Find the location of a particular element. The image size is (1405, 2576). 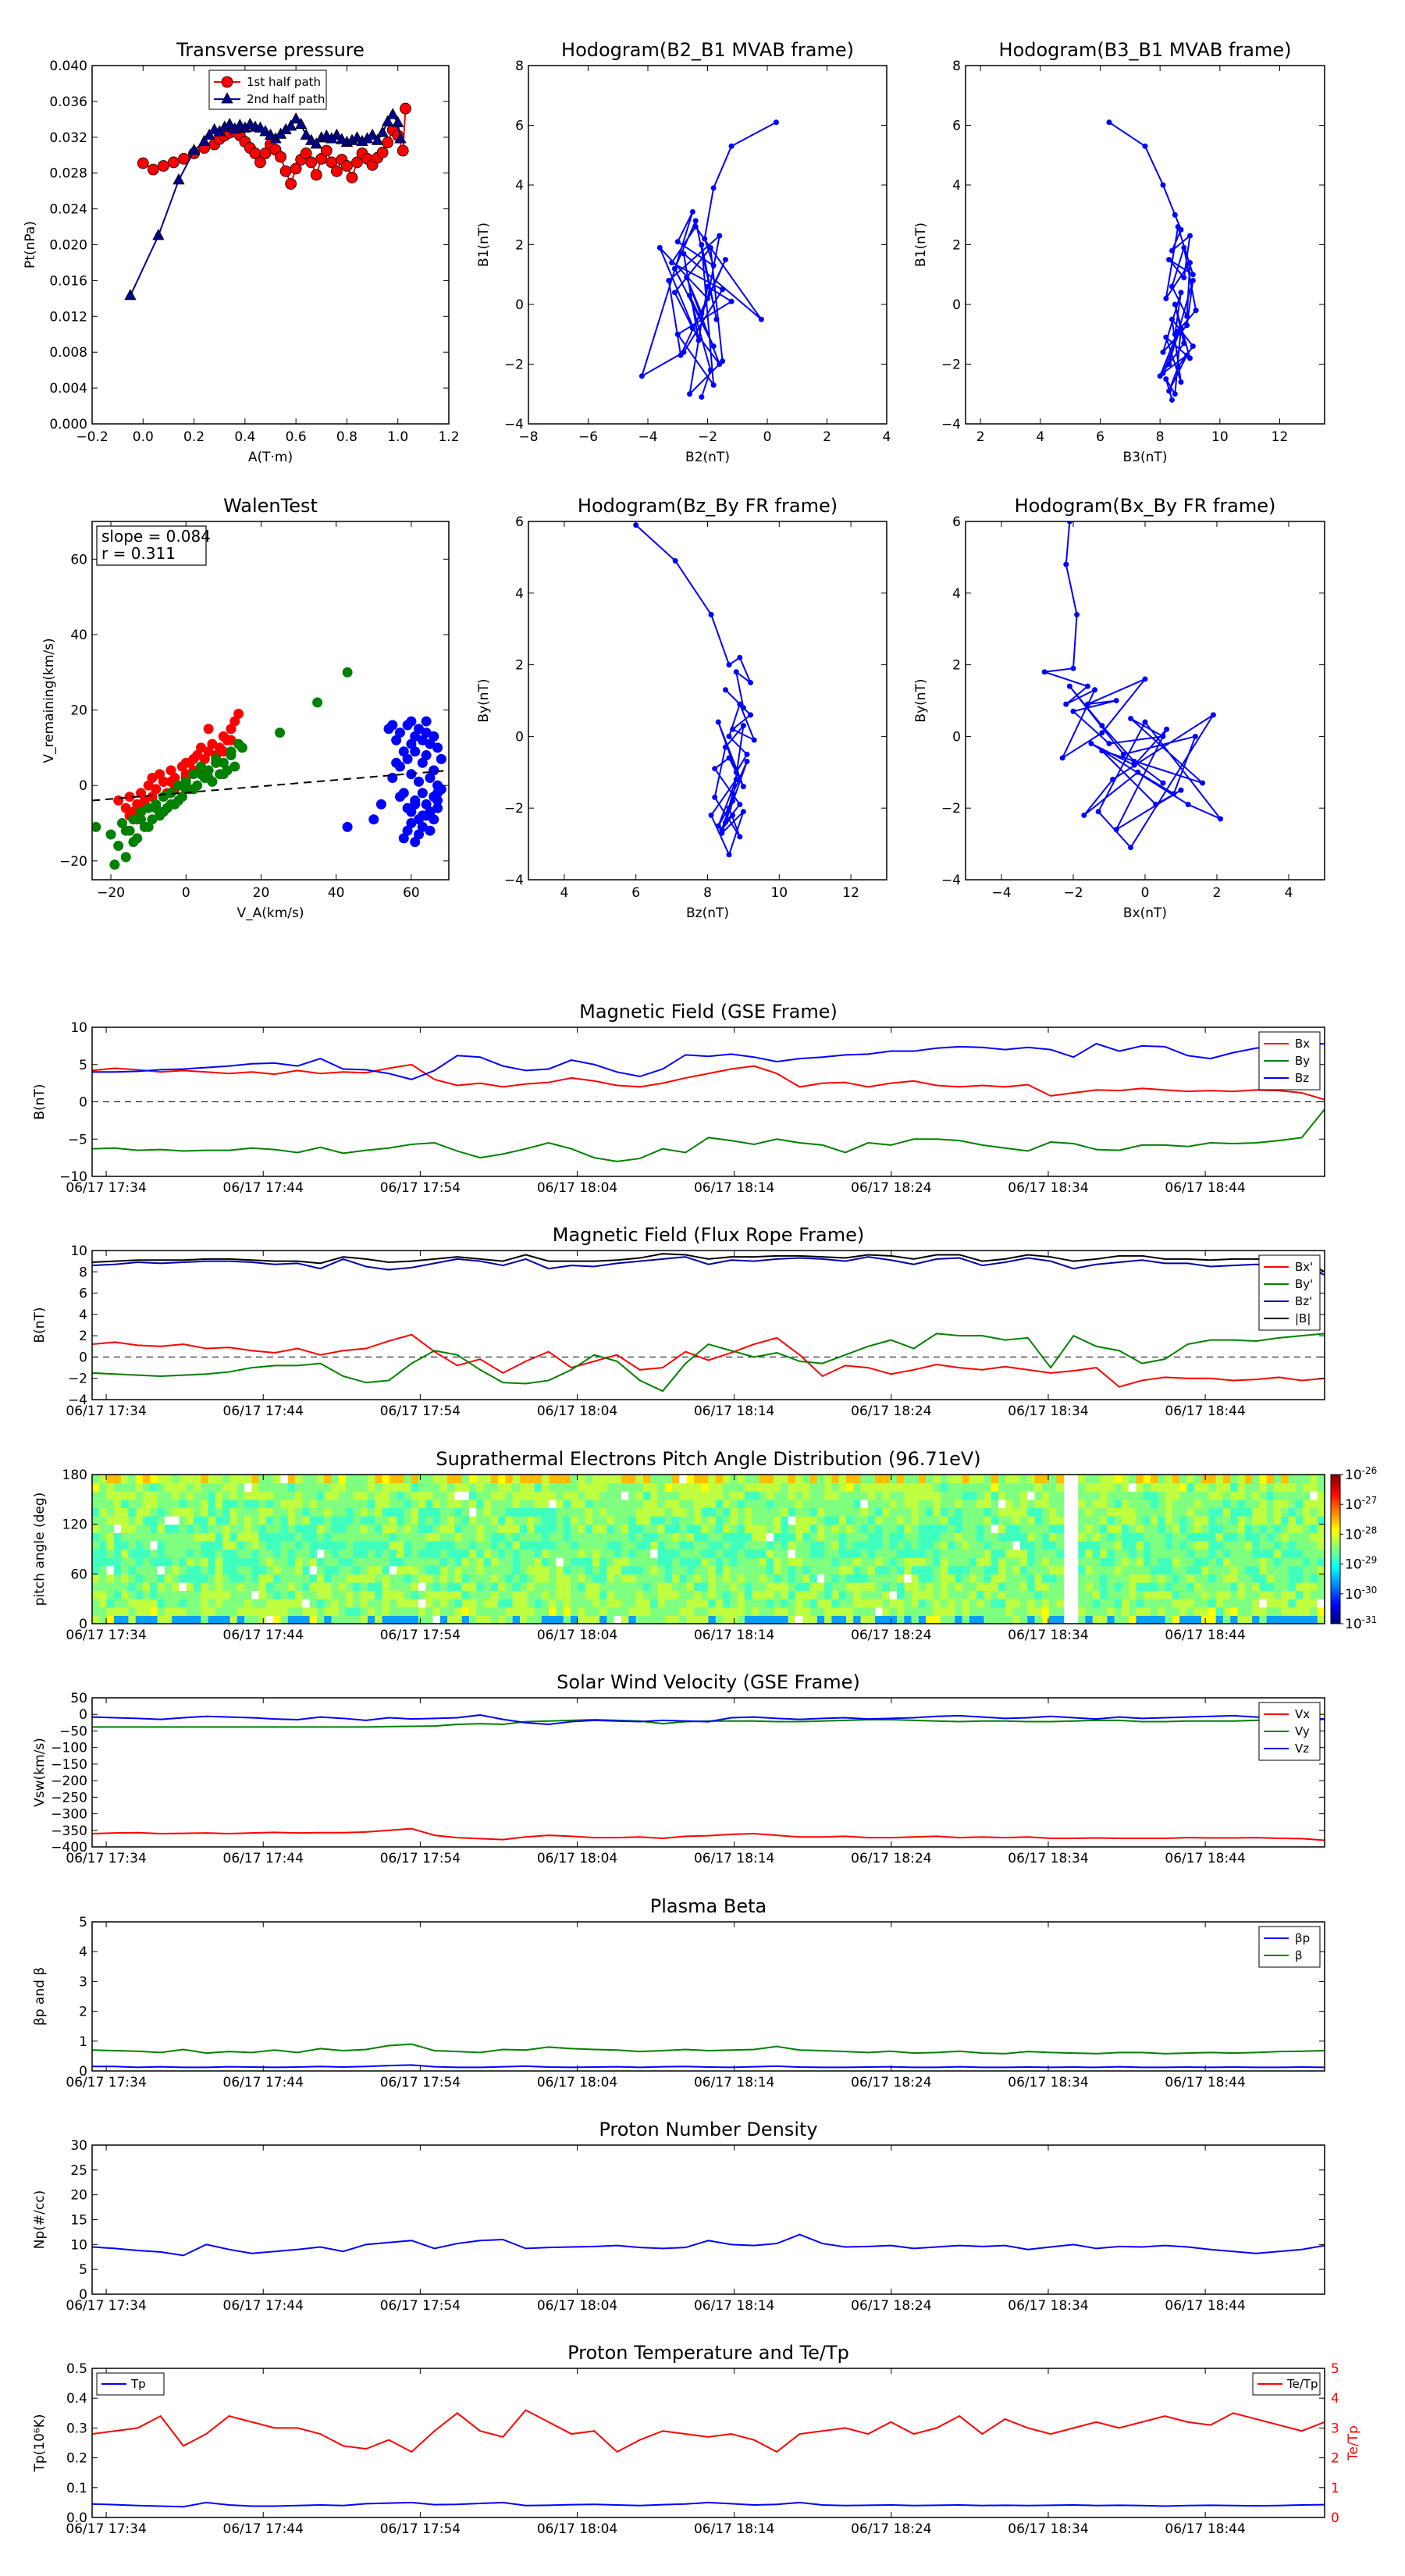

legend-label: By' is located at coordinates (1304, 1284).